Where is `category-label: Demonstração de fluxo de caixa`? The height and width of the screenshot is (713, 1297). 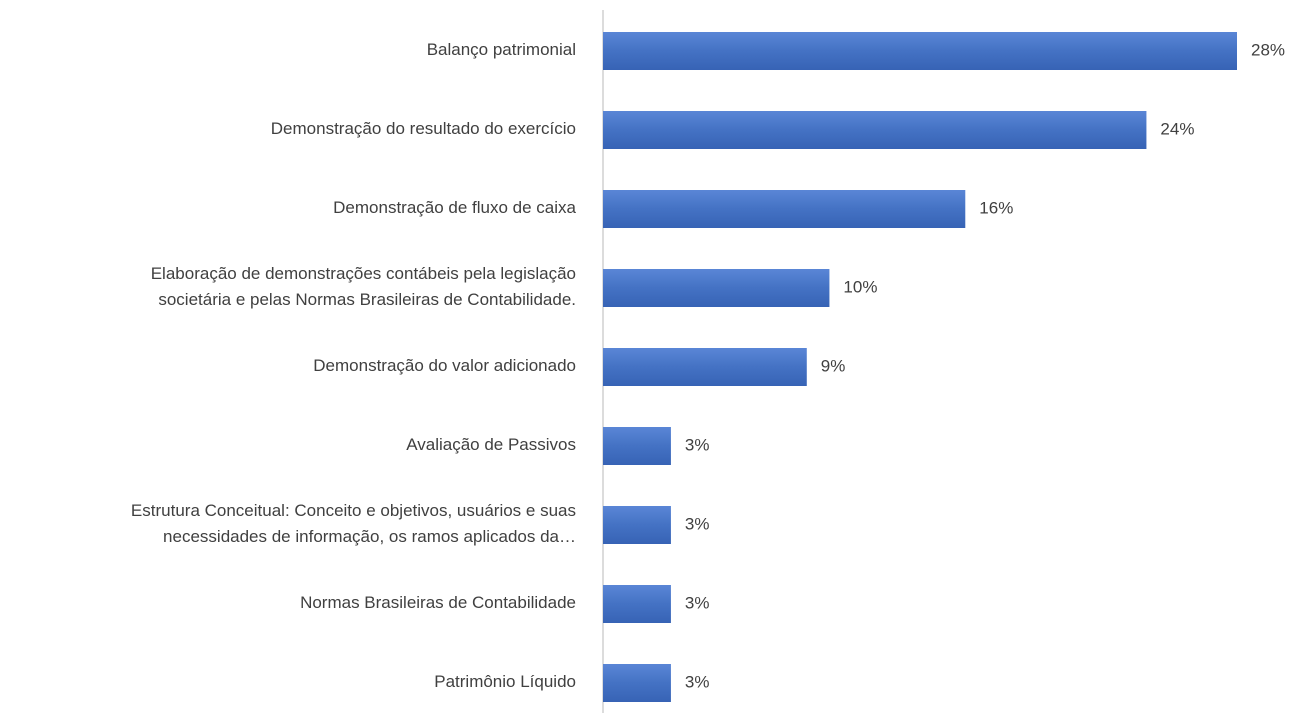
category-label: Demonstração de fluxo de caixa is located at coordinates (454, 207).